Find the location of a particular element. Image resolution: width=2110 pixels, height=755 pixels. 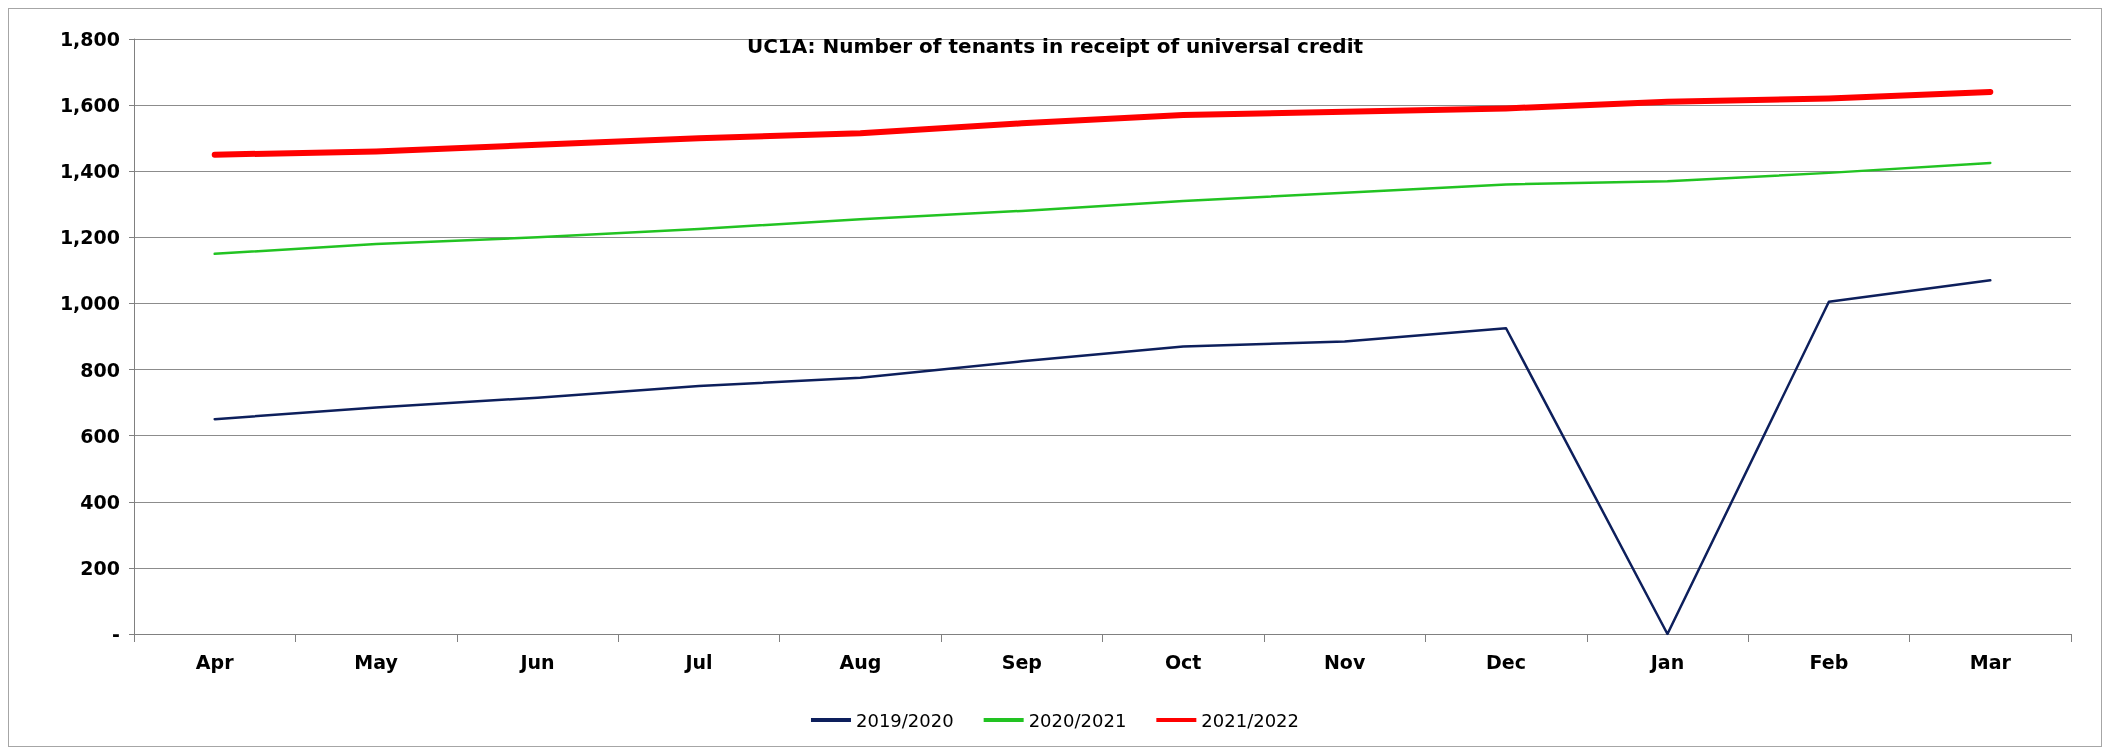

x-tick-label: Apr is located at coordinates (215, 661).